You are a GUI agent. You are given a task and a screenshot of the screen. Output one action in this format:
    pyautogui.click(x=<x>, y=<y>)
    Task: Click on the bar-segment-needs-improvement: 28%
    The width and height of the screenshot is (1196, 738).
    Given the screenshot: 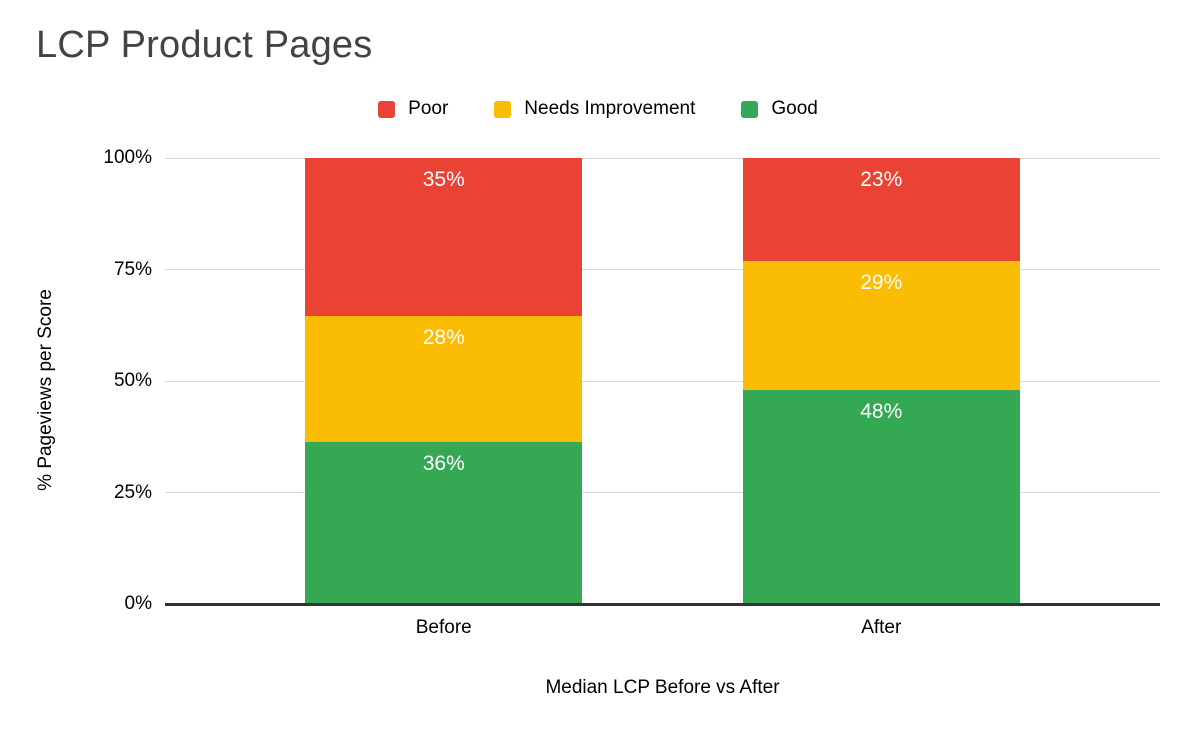 What is the action you would take?
    pyautogui.click(x=444, y=378)
    